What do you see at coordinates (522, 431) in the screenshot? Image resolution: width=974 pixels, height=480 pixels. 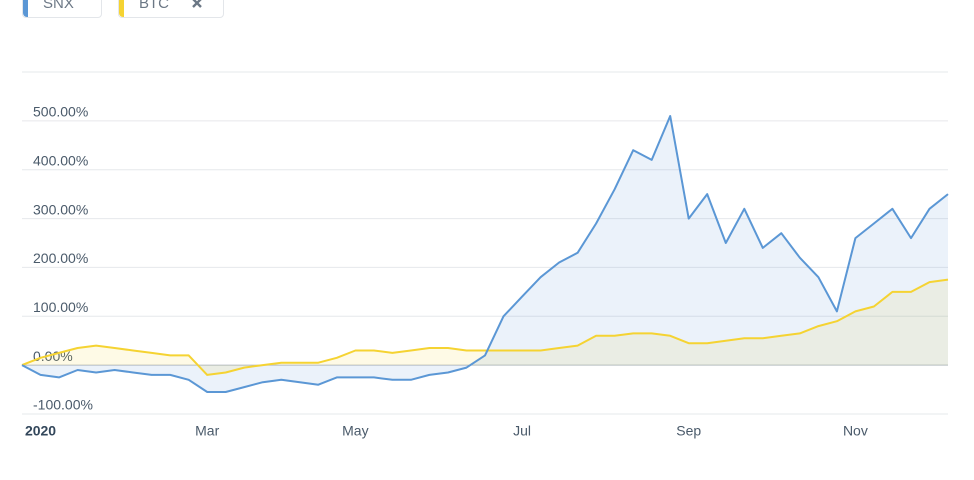 I see `x-tick-label: Jul` at bounding box center [522, 431].